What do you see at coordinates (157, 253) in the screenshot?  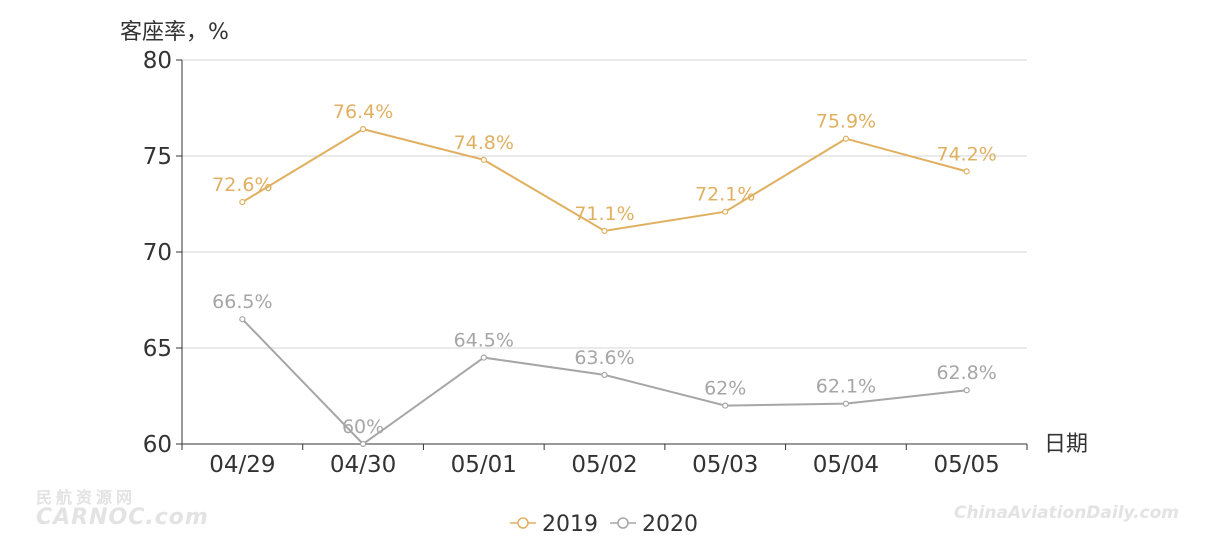 I see `y-tick-label: 70` at bounding box center [157, 253].